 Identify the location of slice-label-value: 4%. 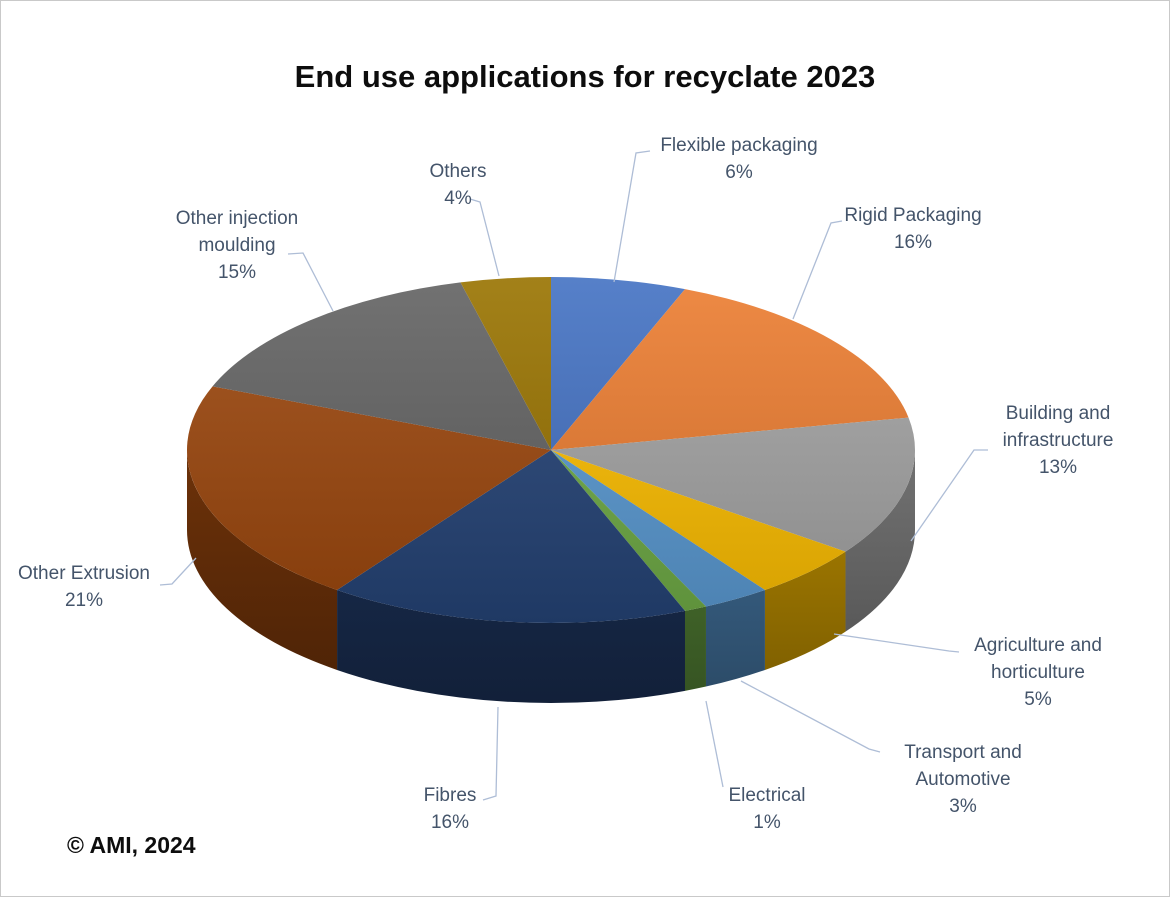
(458, 198).